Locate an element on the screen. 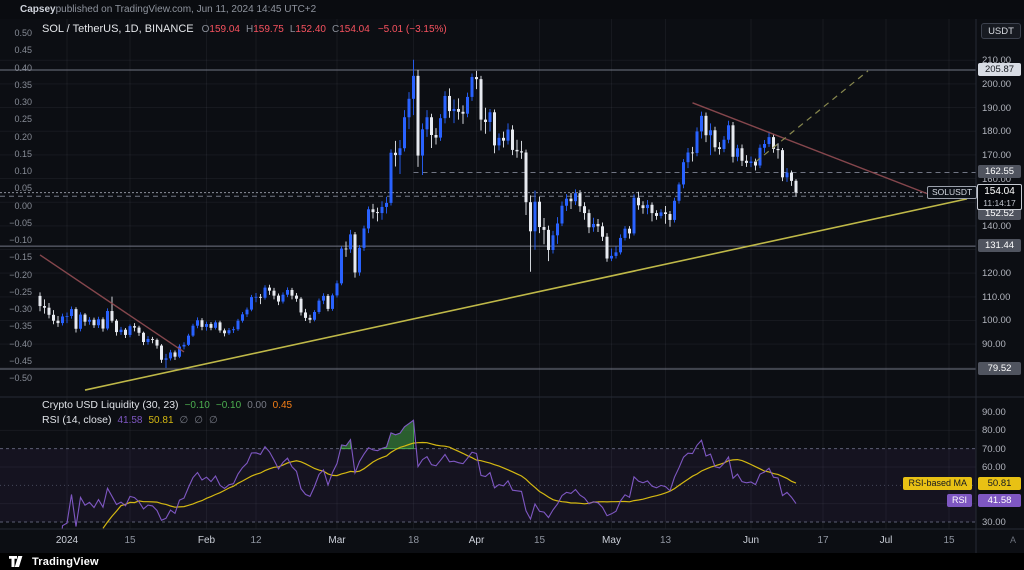 The height and width of the screenshot is (570, 1024). current-price: 154.04 is located at coordinates (999, 191).